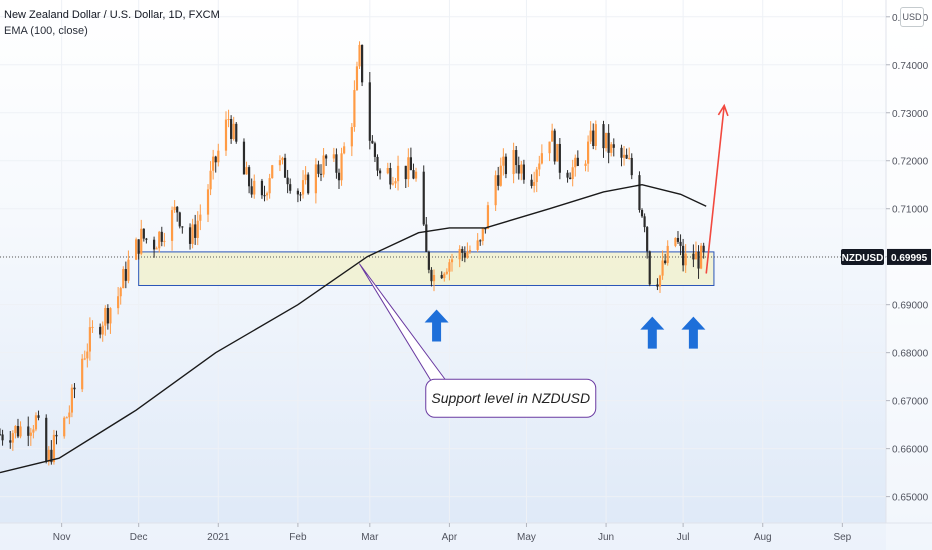 The height and width of the screenshot is (550, 932). What do you see at coordinates (298, 537) in the screenshot?
I see `x-tick-label: Feb` at bounding box center [298, 537].